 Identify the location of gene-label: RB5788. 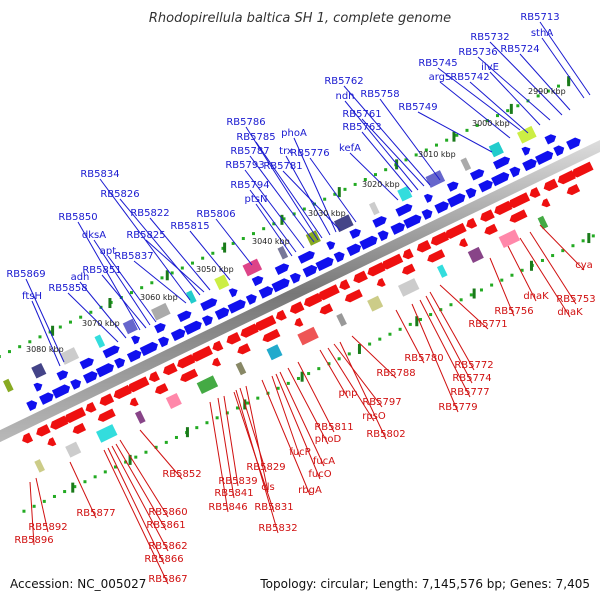
(395, 373).